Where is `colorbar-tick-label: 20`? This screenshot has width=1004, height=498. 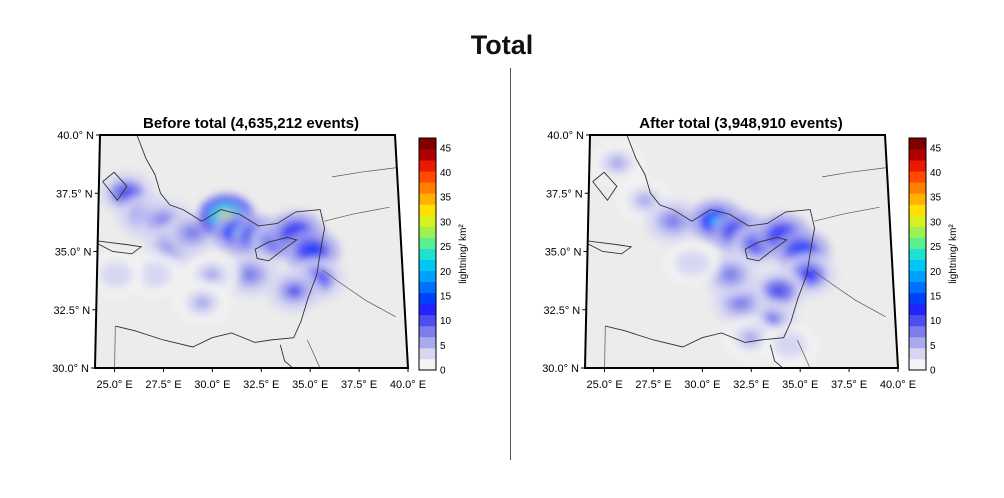
colorbar-tick-label: 20 is located at coordinates (446, 272).